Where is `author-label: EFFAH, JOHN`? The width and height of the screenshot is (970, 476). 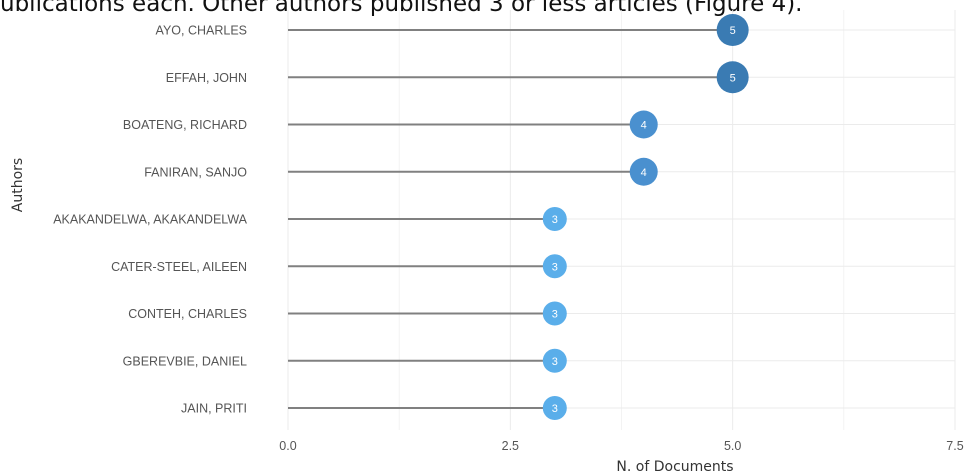 author-label: EFFAH, JOHN is located at coordinates (206, 78).